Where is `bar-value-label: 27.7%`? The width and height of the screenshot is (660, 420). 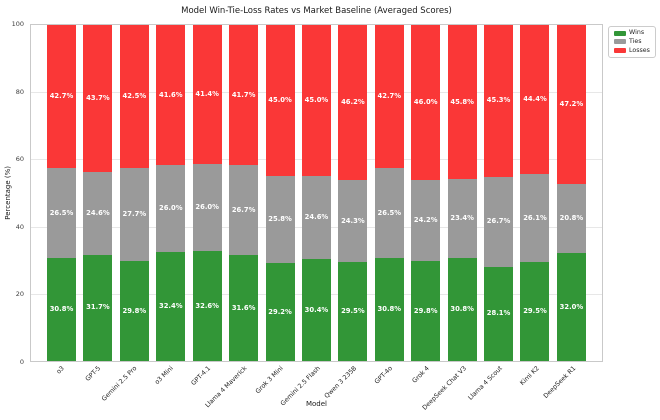 bar-value-label: 27.7% is located at coordinates (134, 213).